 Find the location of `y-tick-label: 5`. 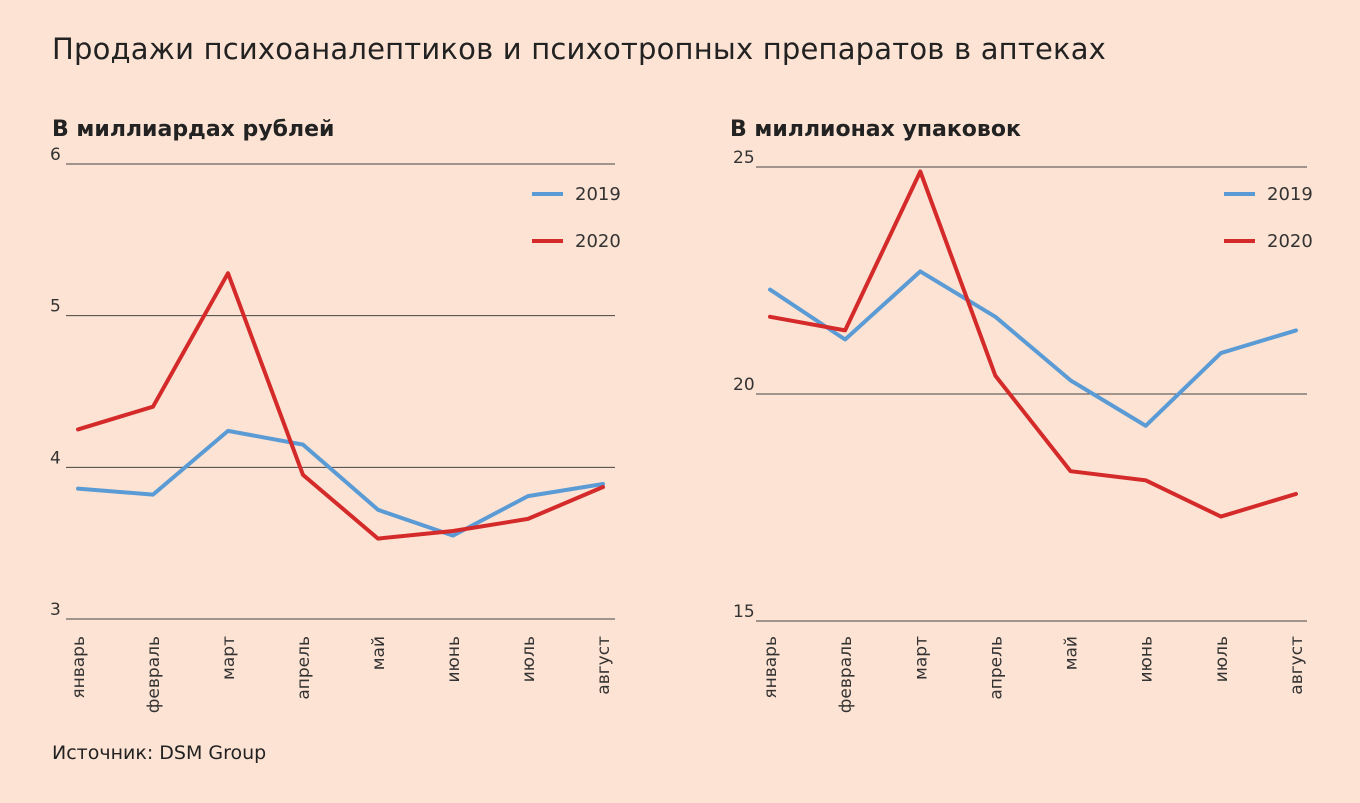

y-tick-label: 5 is located at coordinates (55, 307).